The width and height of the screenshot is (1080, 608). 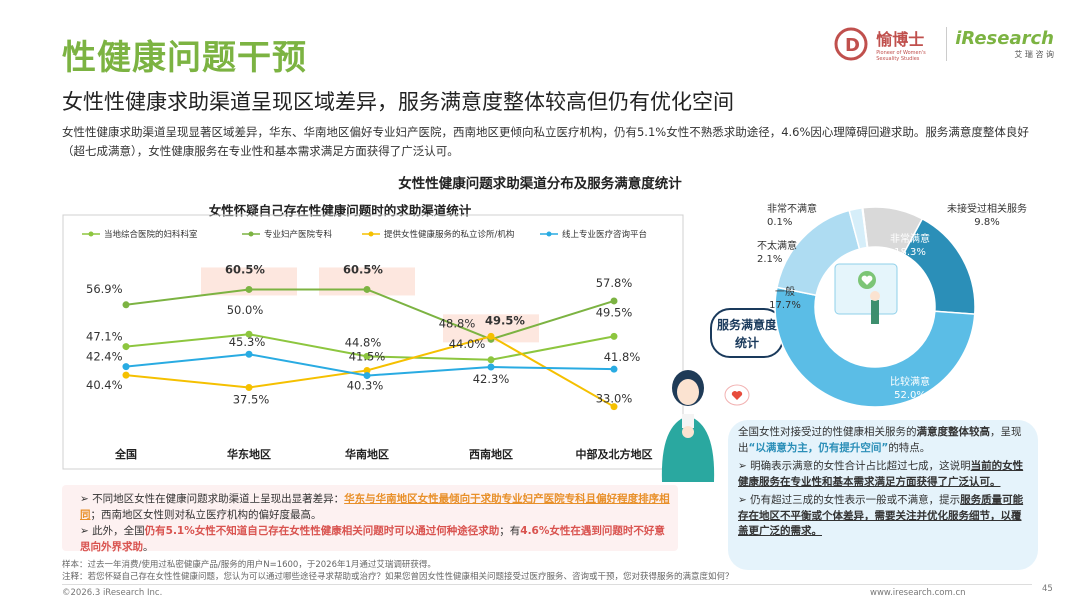 I want to click on summary-box, so click(x=370, y=518).